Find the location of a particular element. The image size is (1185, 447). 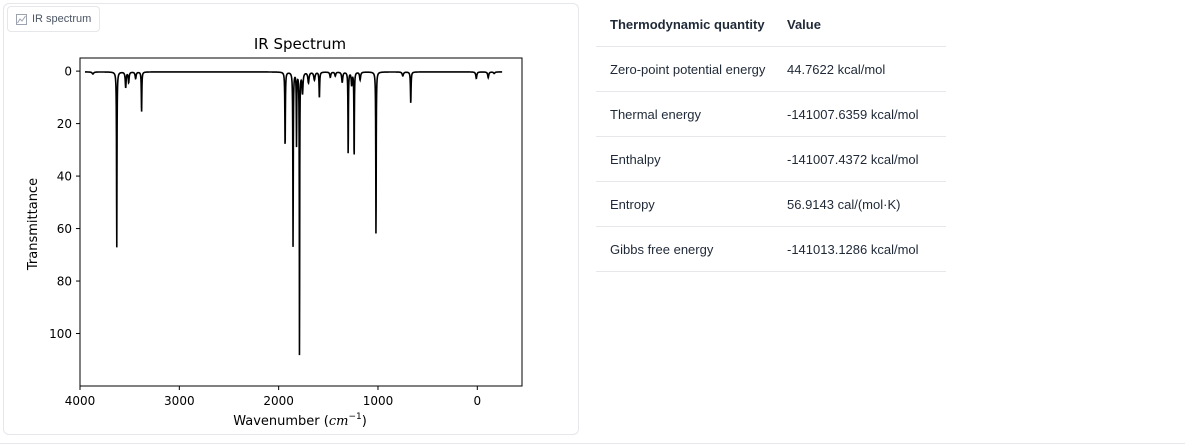

quantity-cell: Zero-point potential energy is located at coordinates (688, 69).